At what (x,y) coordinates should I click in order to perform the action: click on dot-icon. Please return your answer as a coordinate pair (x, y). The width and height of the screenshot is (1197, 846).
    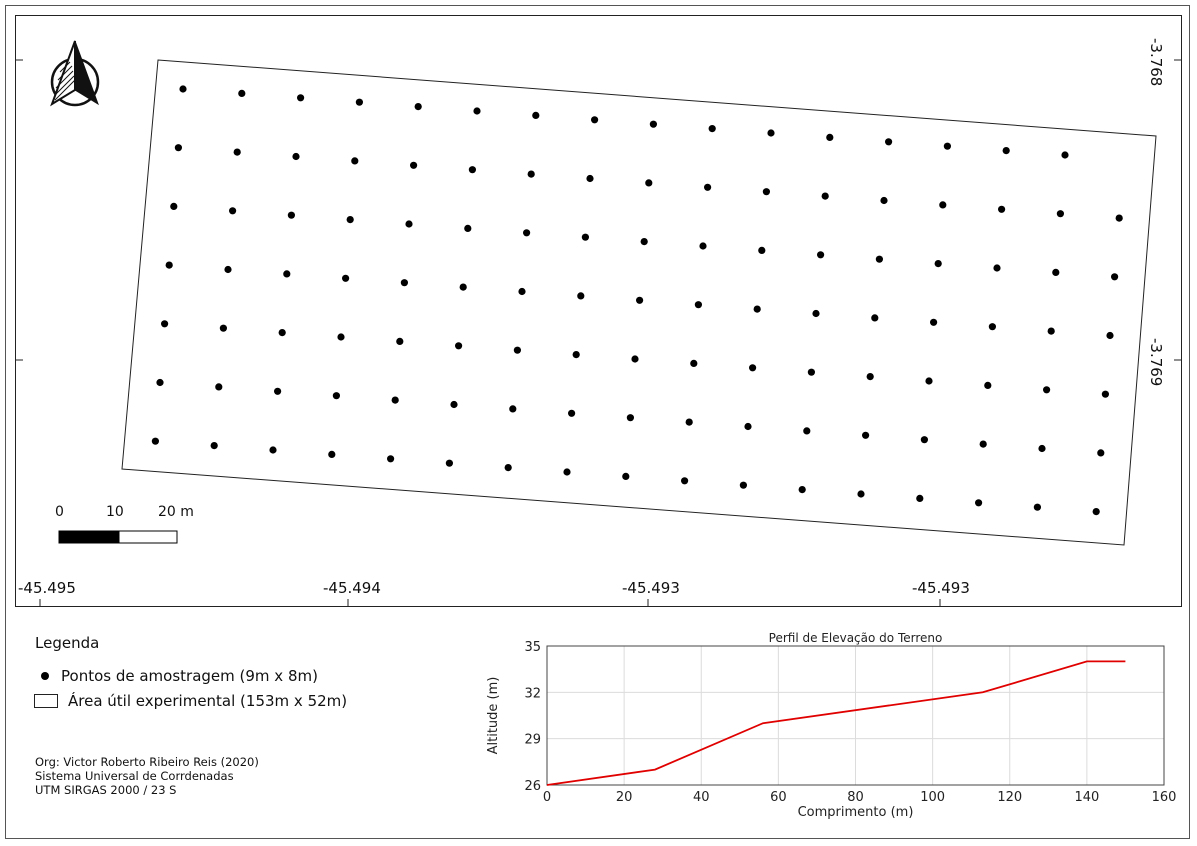
    Looking at the image, I should click on (45, 676).